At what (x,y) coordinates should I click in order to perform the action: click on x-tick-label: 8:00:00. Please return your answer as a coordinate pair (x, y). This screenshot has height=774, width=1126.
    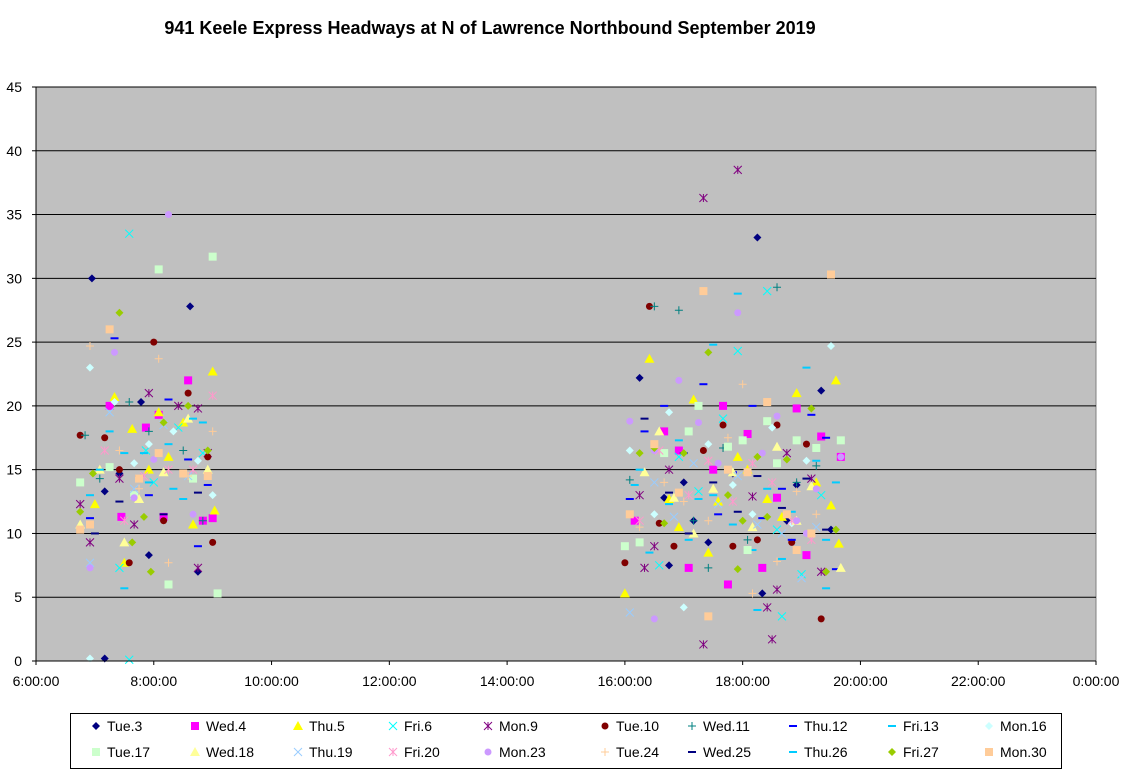
    Looking at the image, I should click on (153, 681).